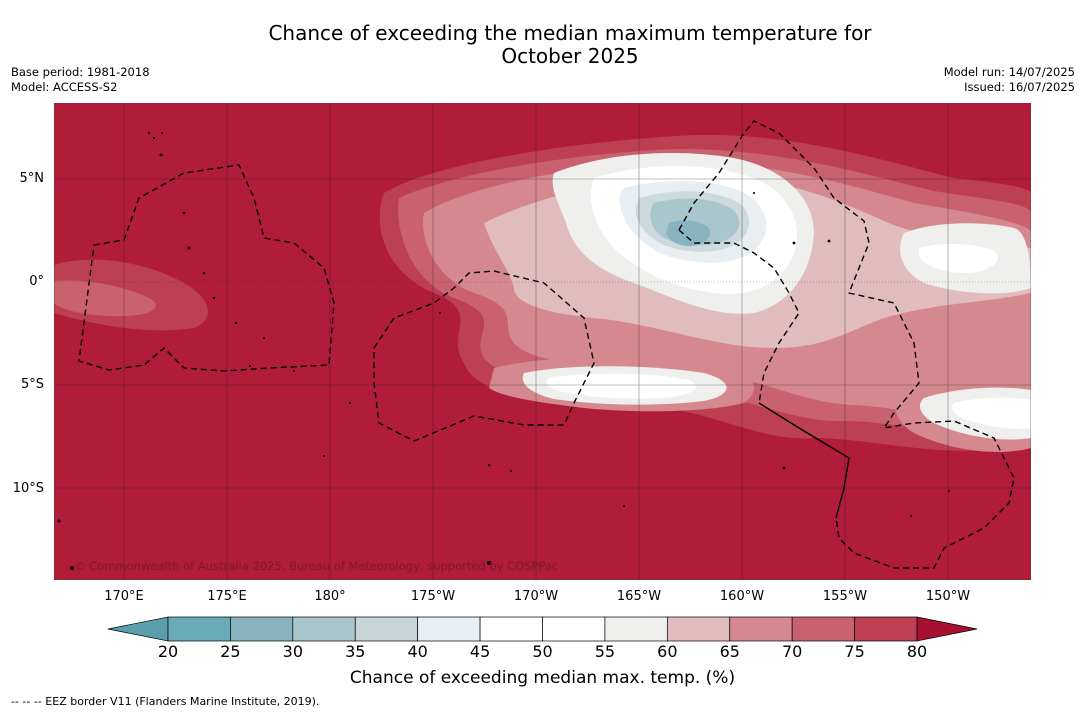  Describe the element at coordinates (854, 651) in the screenshot. I see `colorbar-tick-label: 75` at that location.